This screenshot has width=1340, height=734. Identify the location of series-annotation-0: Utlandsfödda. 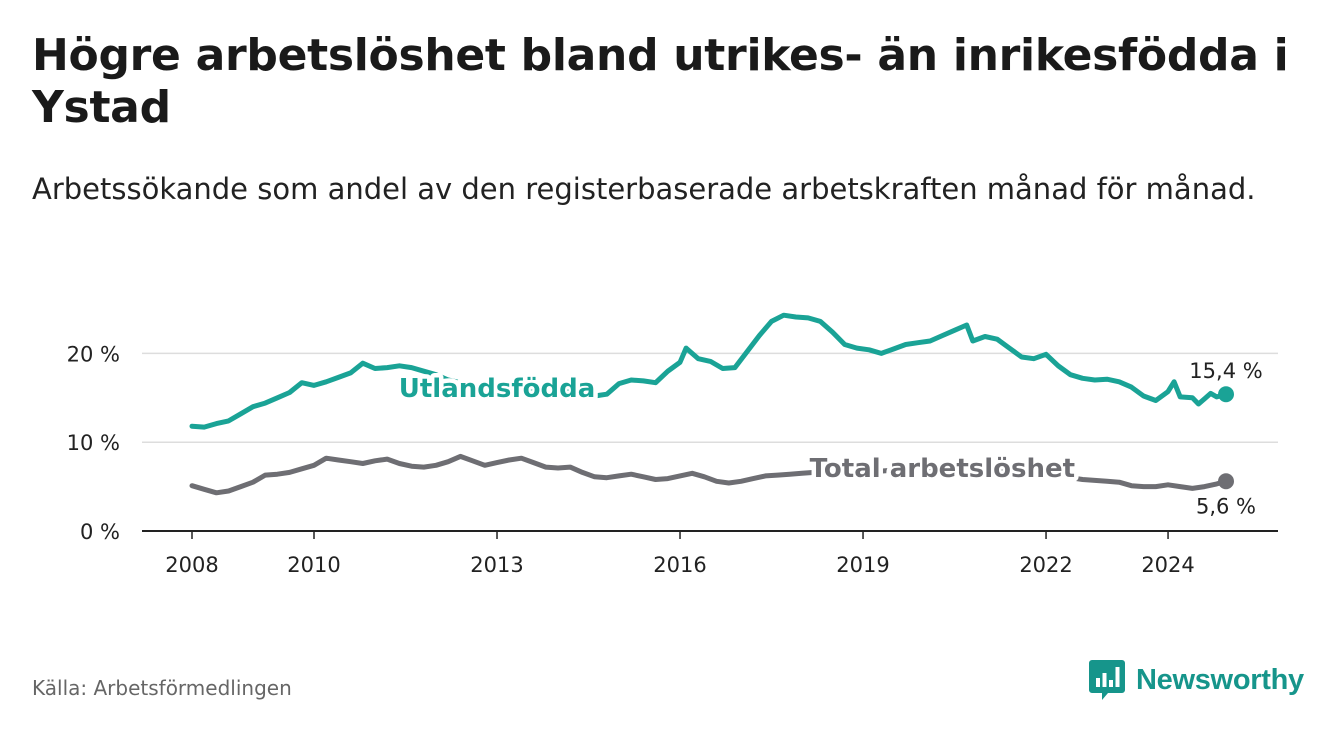
(497, 389).